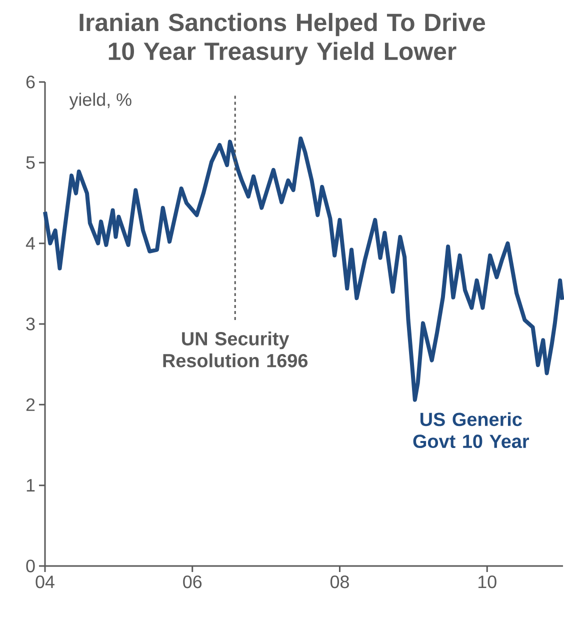 This screenshot has height=640, width=564. I want to click on x-tick-label: 04, so click(45, 582).